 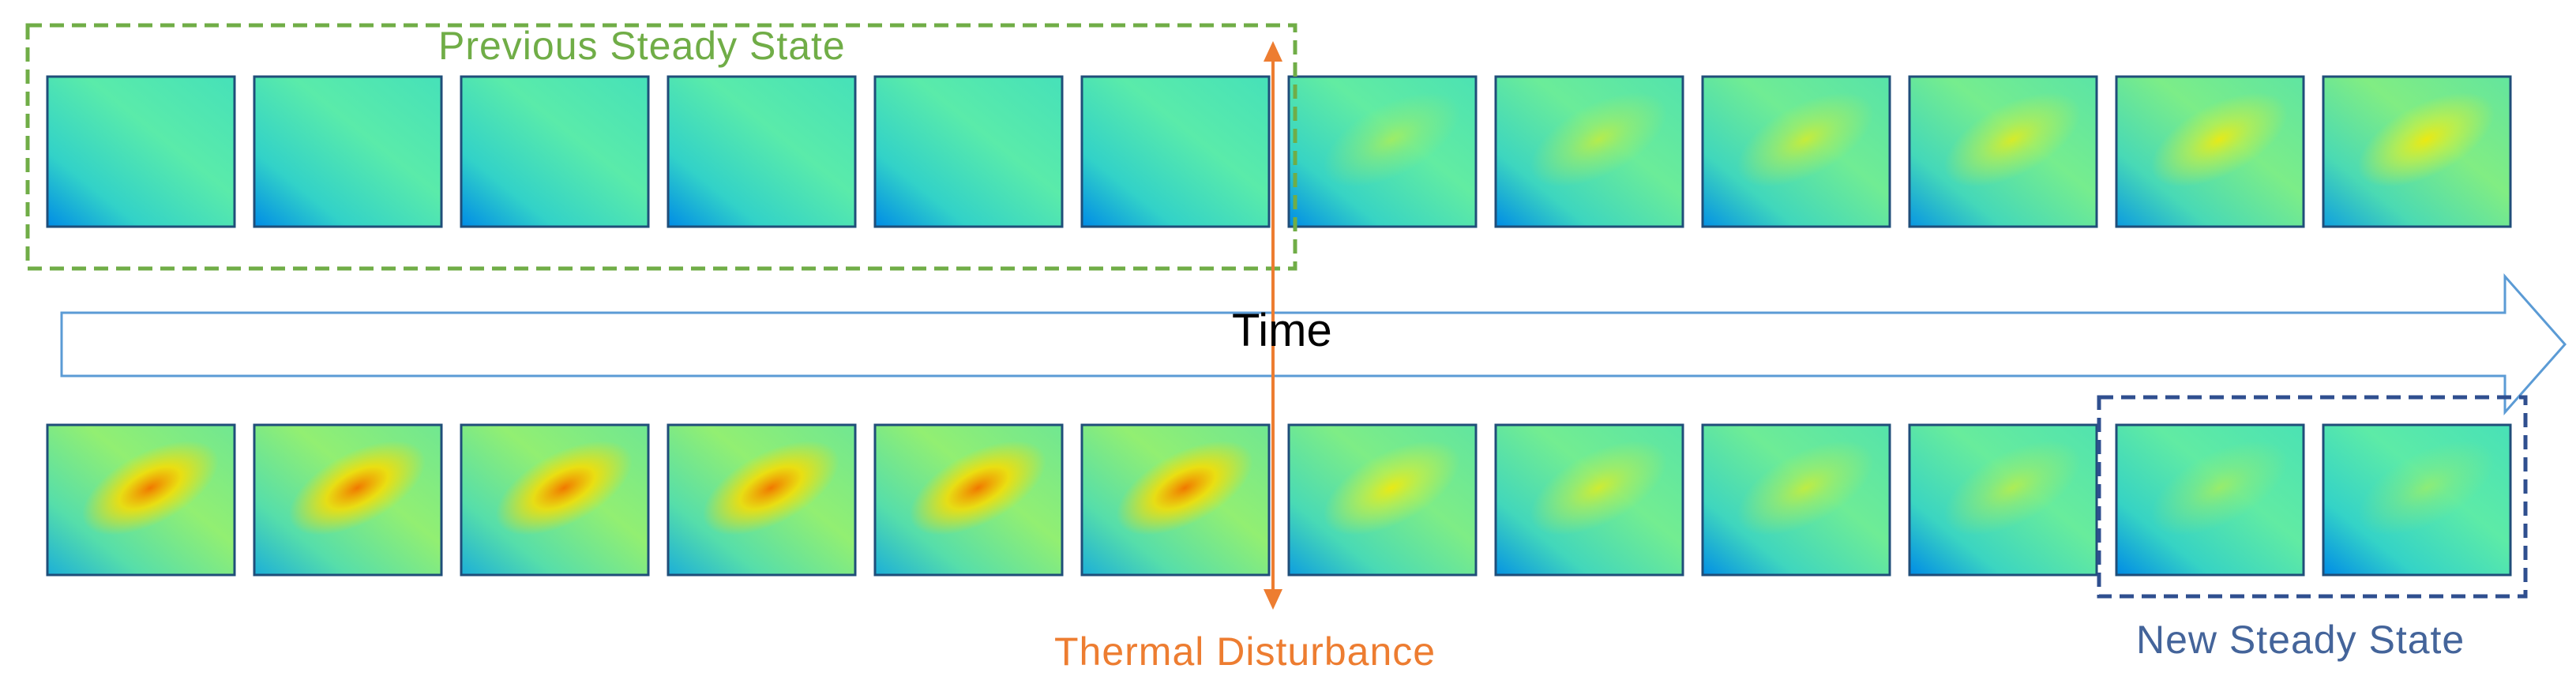 I want to click on thermal-disturbance-marker, so click(x=1273, y=325).